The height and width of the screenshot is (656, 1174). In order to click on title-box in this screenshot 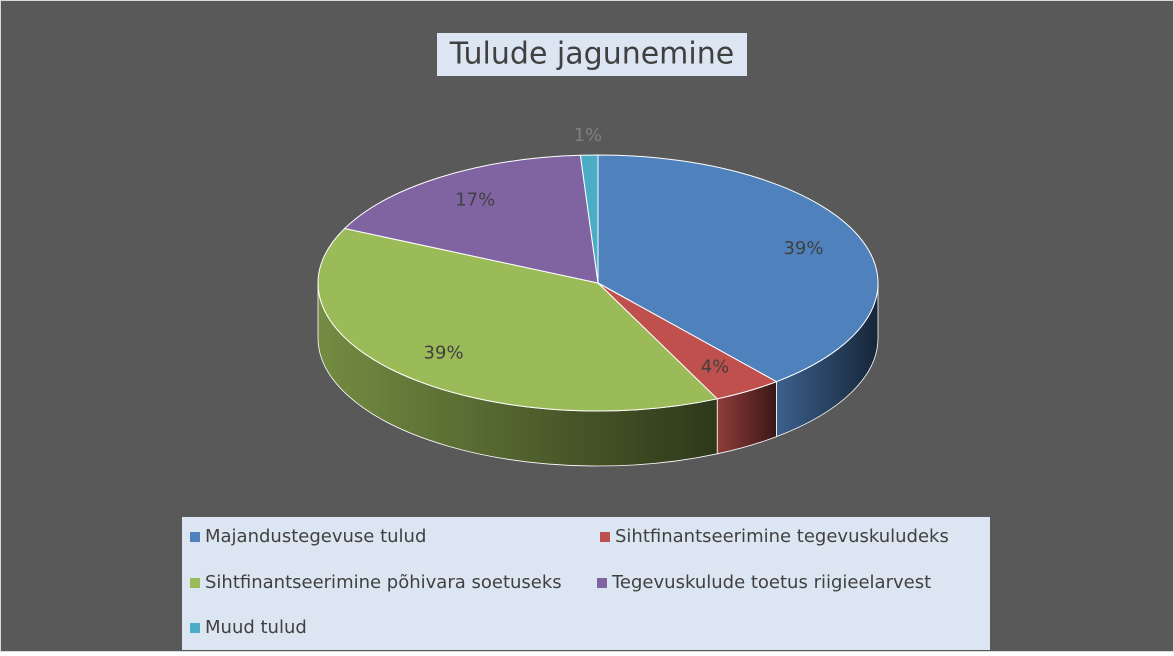, I will do `click(592, 54)`.